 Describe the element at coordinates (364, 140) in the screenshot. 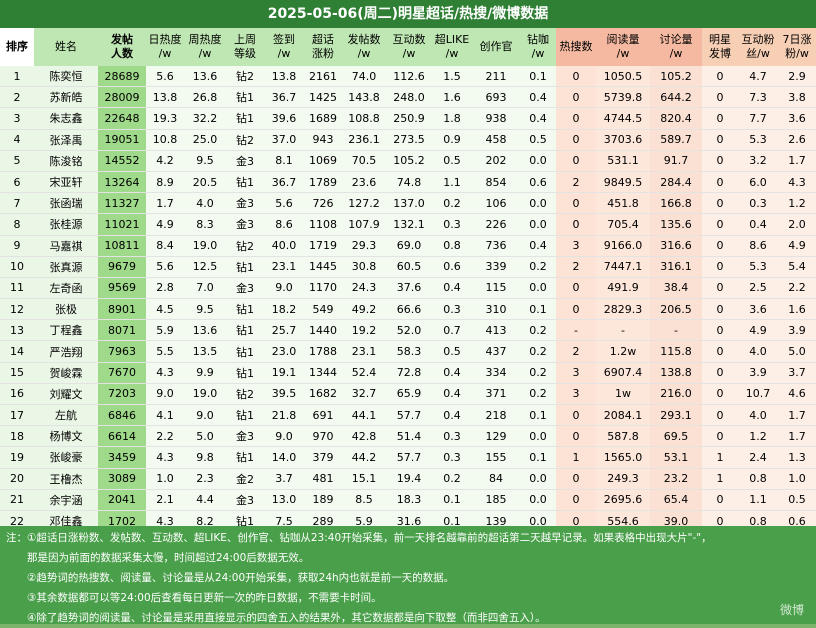

I see `table-cell: 236.1` at that location.